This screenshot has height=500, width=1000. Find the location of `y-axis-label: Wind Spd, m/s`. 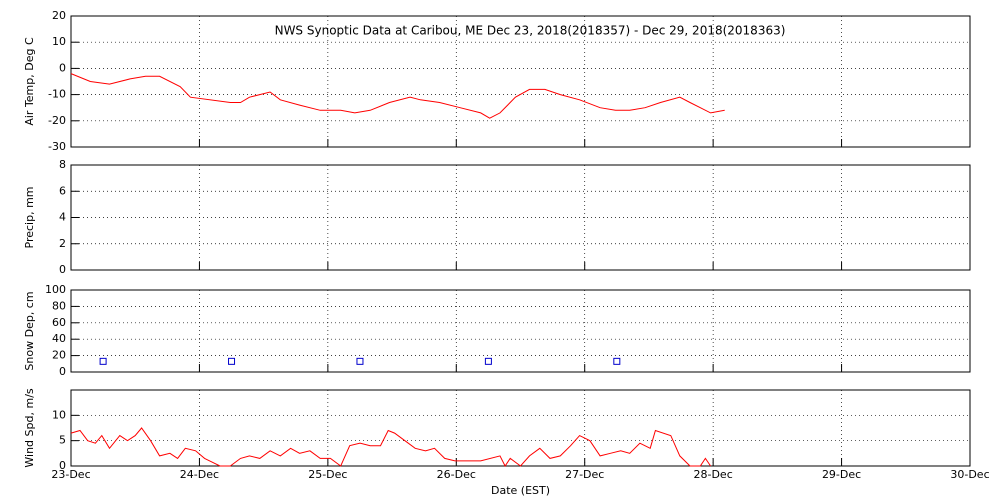

y-axis-label: Wind Spd, m/s is located at coordinates (29, 428).